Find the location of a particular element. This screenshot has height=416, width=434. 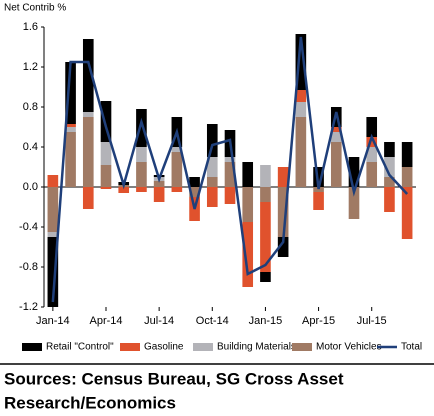

y-tick-label: -0.4 is located at coordinates (28, 227).